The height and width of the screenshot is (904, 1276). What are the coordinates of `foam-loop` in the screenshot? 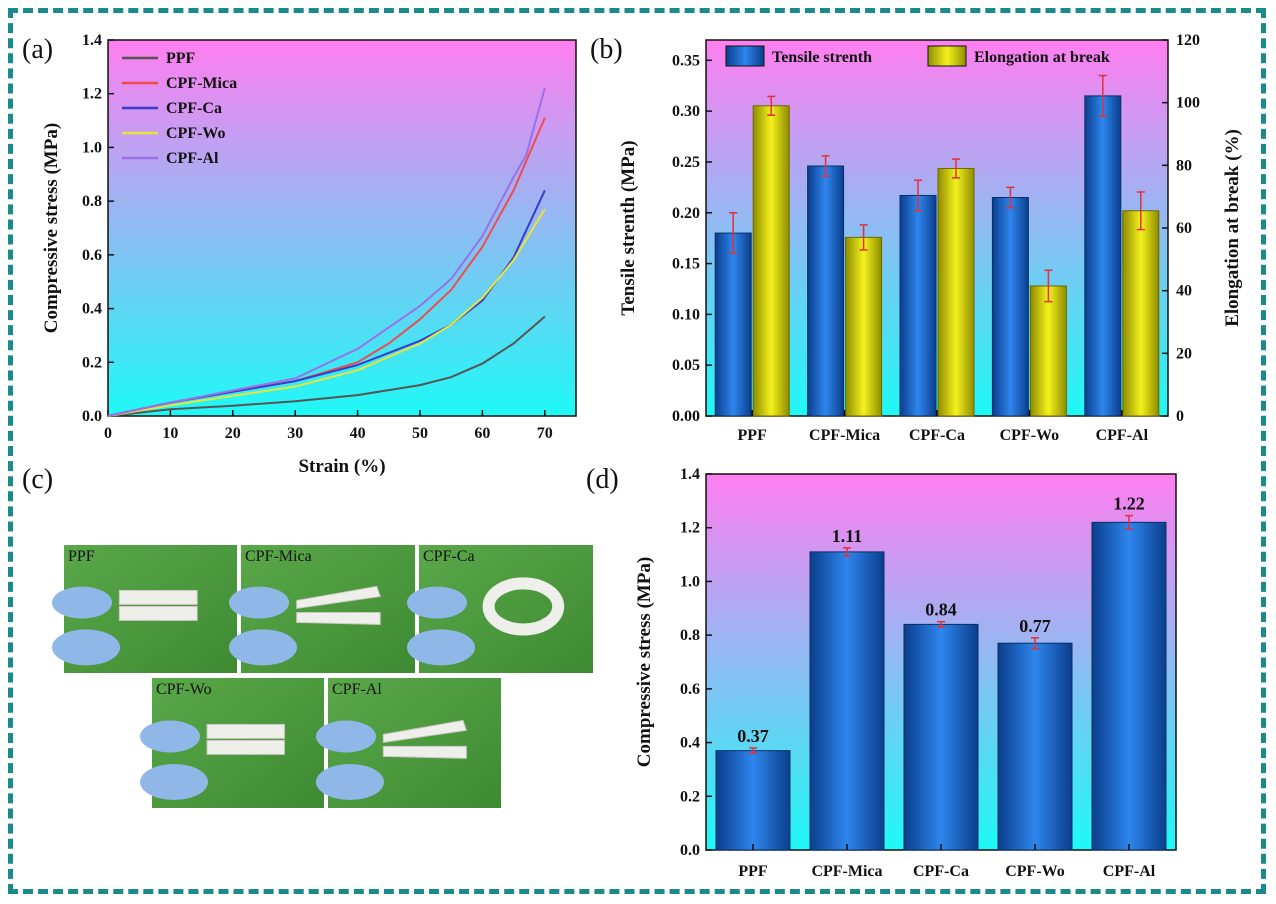 It's located at (523, 606).